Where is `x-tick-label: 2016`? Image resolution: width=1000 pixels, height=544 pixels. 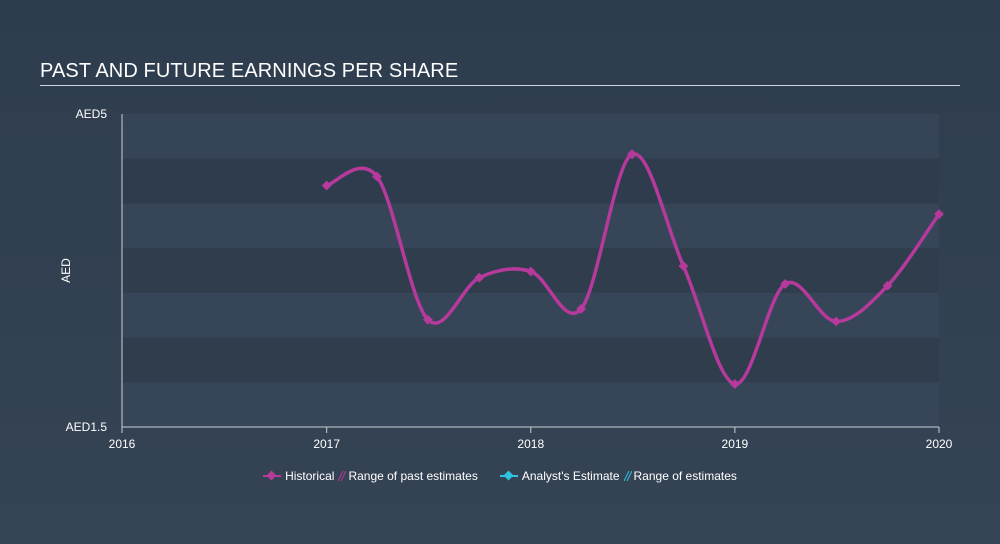
x-tick-label: 2016 is located at coordinates (122, 444).